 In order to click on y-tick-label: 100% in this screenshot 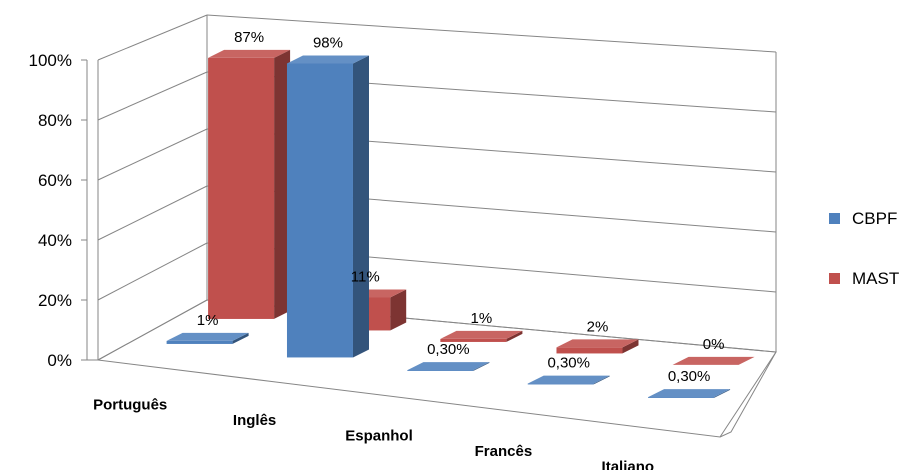, I will do `click(50, 60)`.